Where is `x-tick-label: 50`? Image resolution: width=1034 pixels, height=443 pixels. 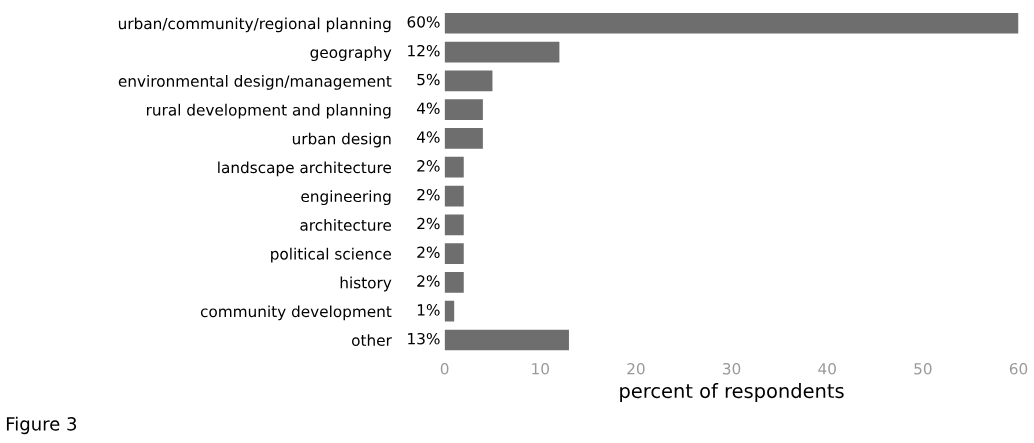
x-tick-label: 50 is located at coordinates (923, 369).